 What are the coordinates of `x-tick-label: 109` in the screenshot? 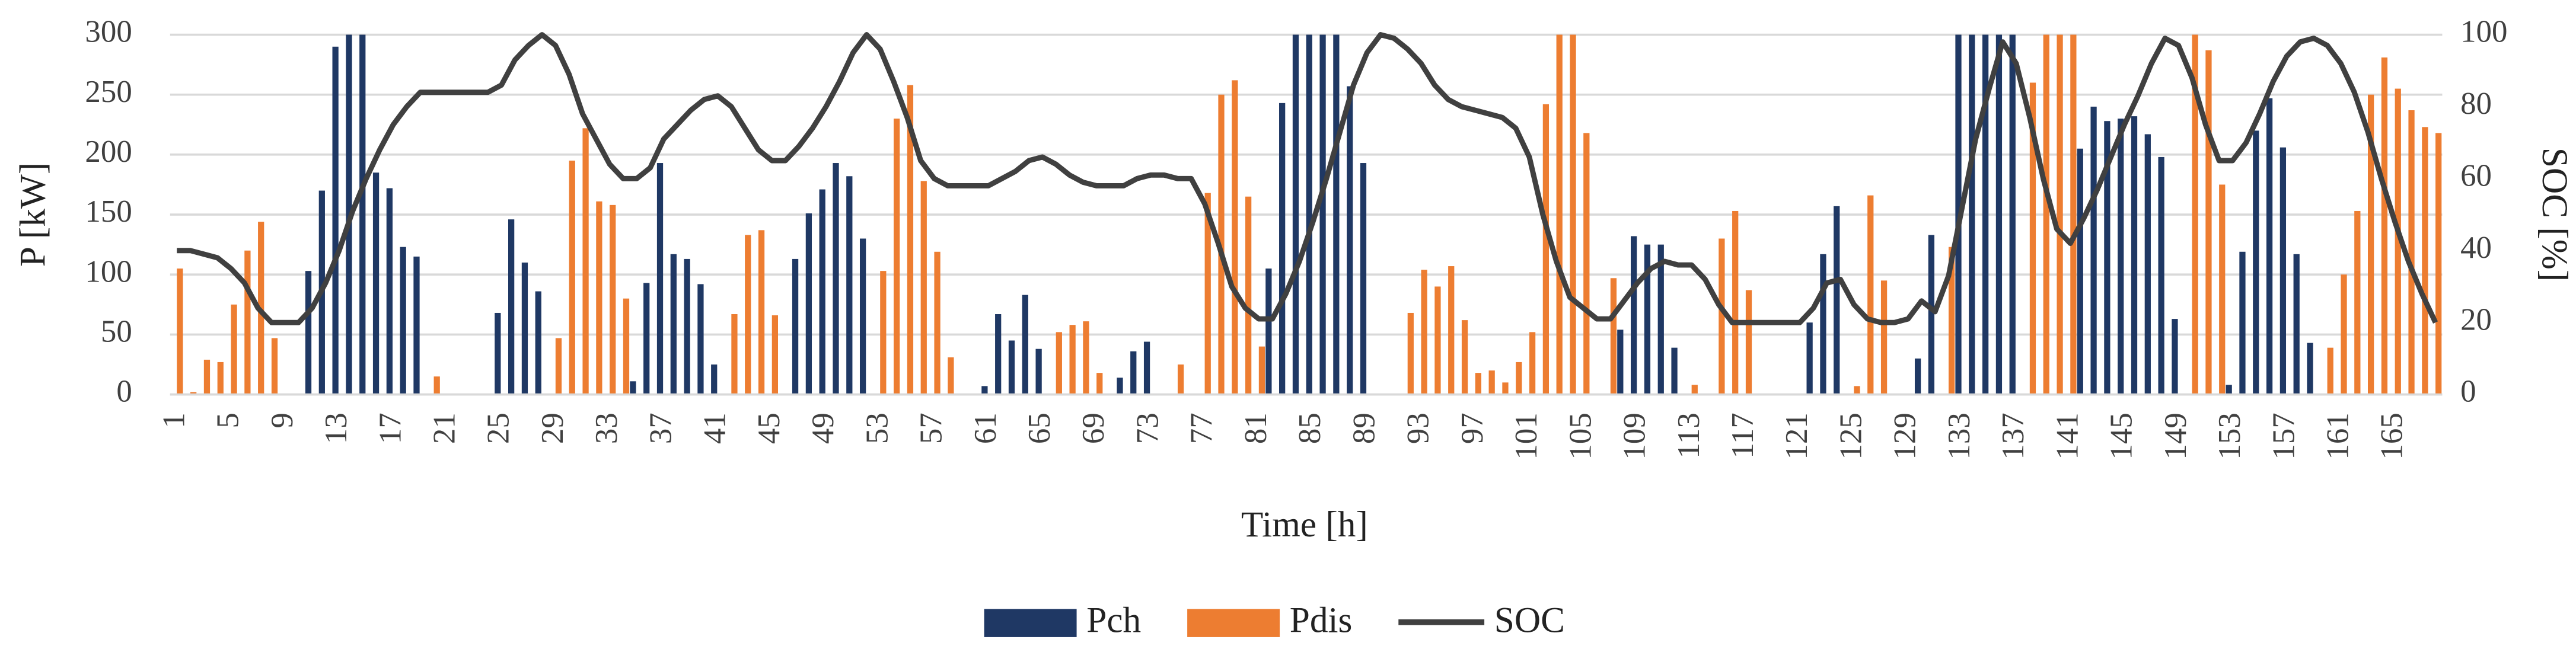 It's located at (1635, 436).